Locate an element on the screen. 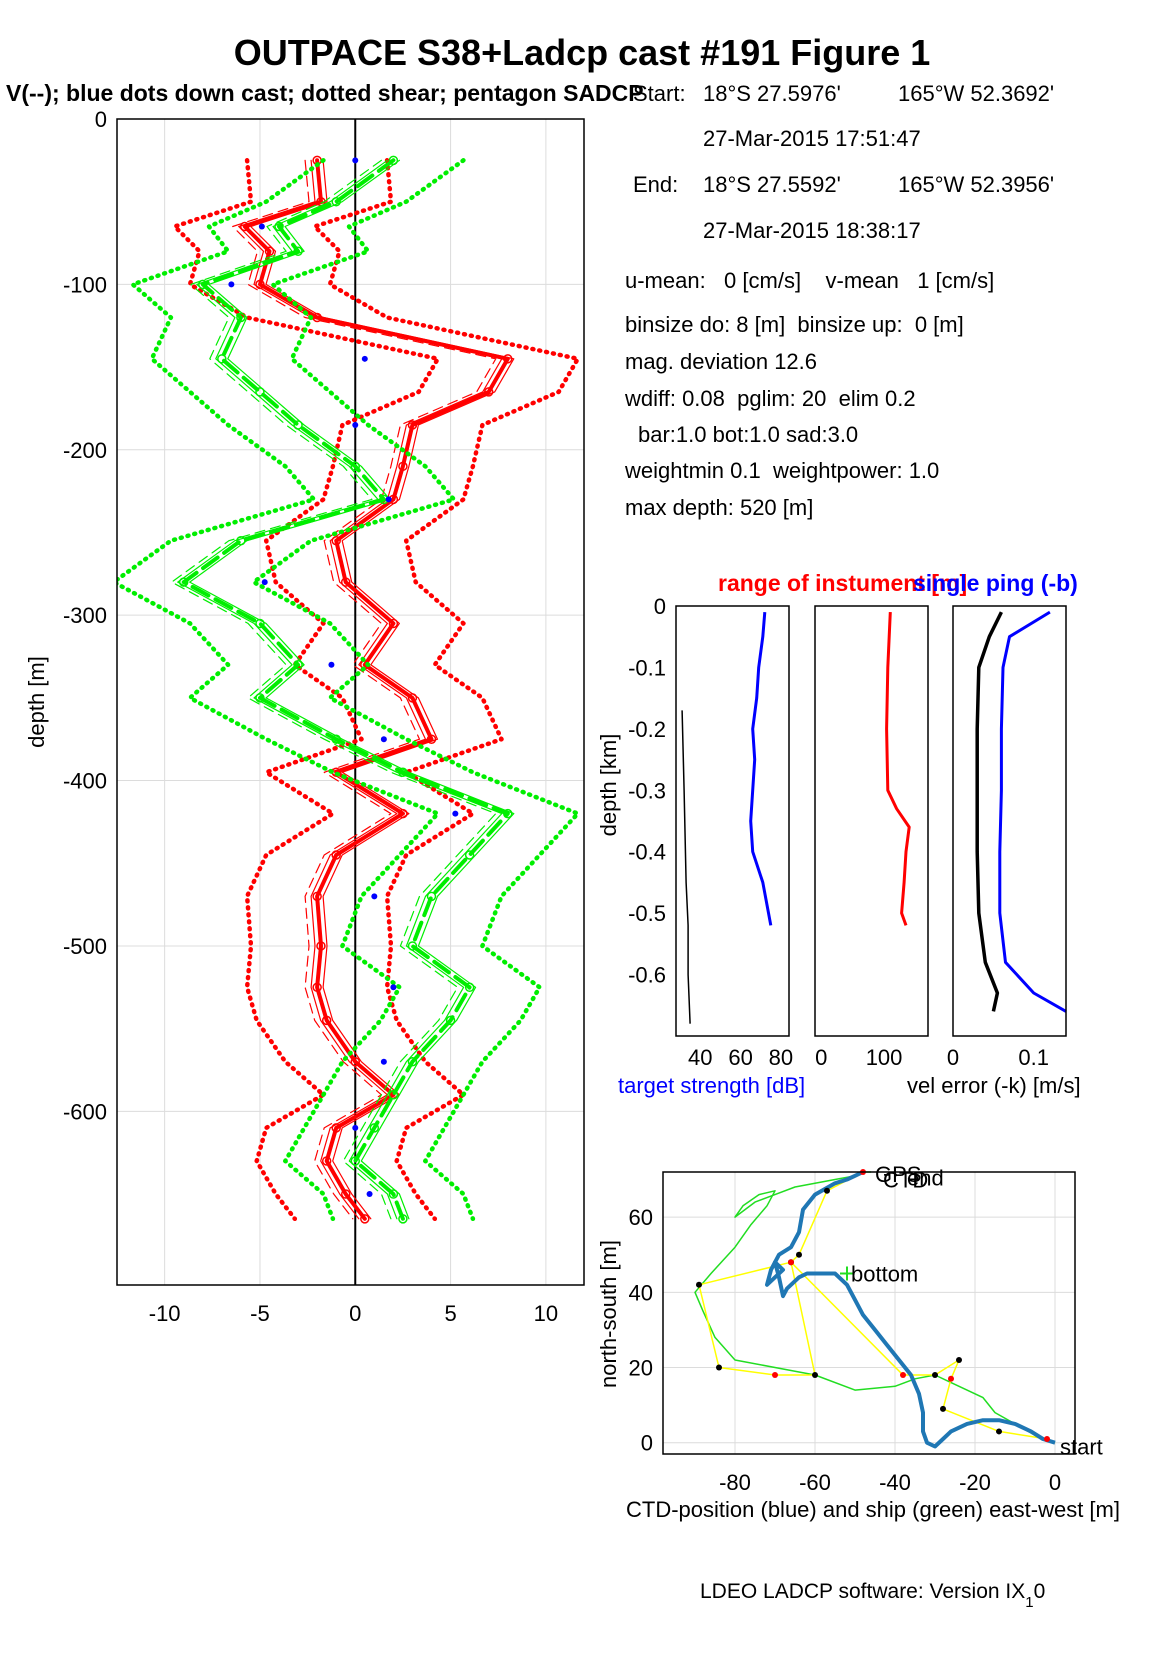  position-tick-y: 40 is located at coordinates (641, 1292).